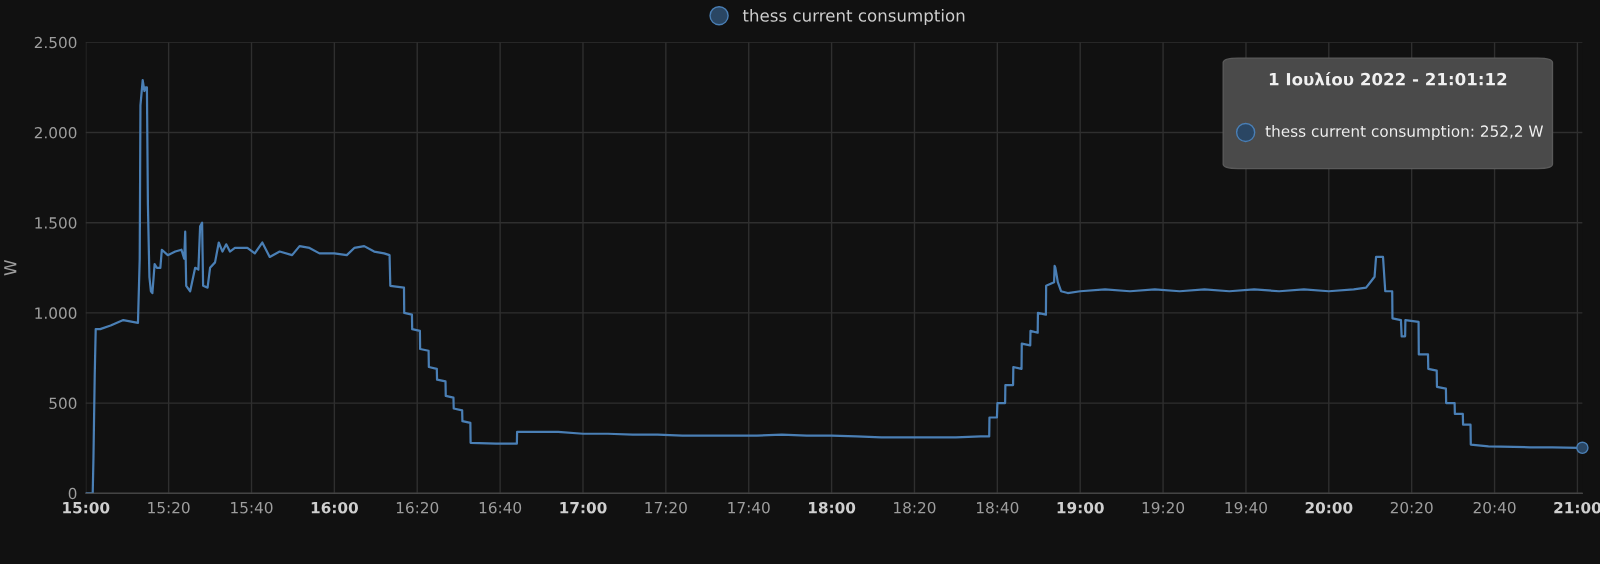  What do you see at coordinates (1329, 507) in the screenshot?
I see `x-tick-label: 20:00` at bounding box center [1329, 507].